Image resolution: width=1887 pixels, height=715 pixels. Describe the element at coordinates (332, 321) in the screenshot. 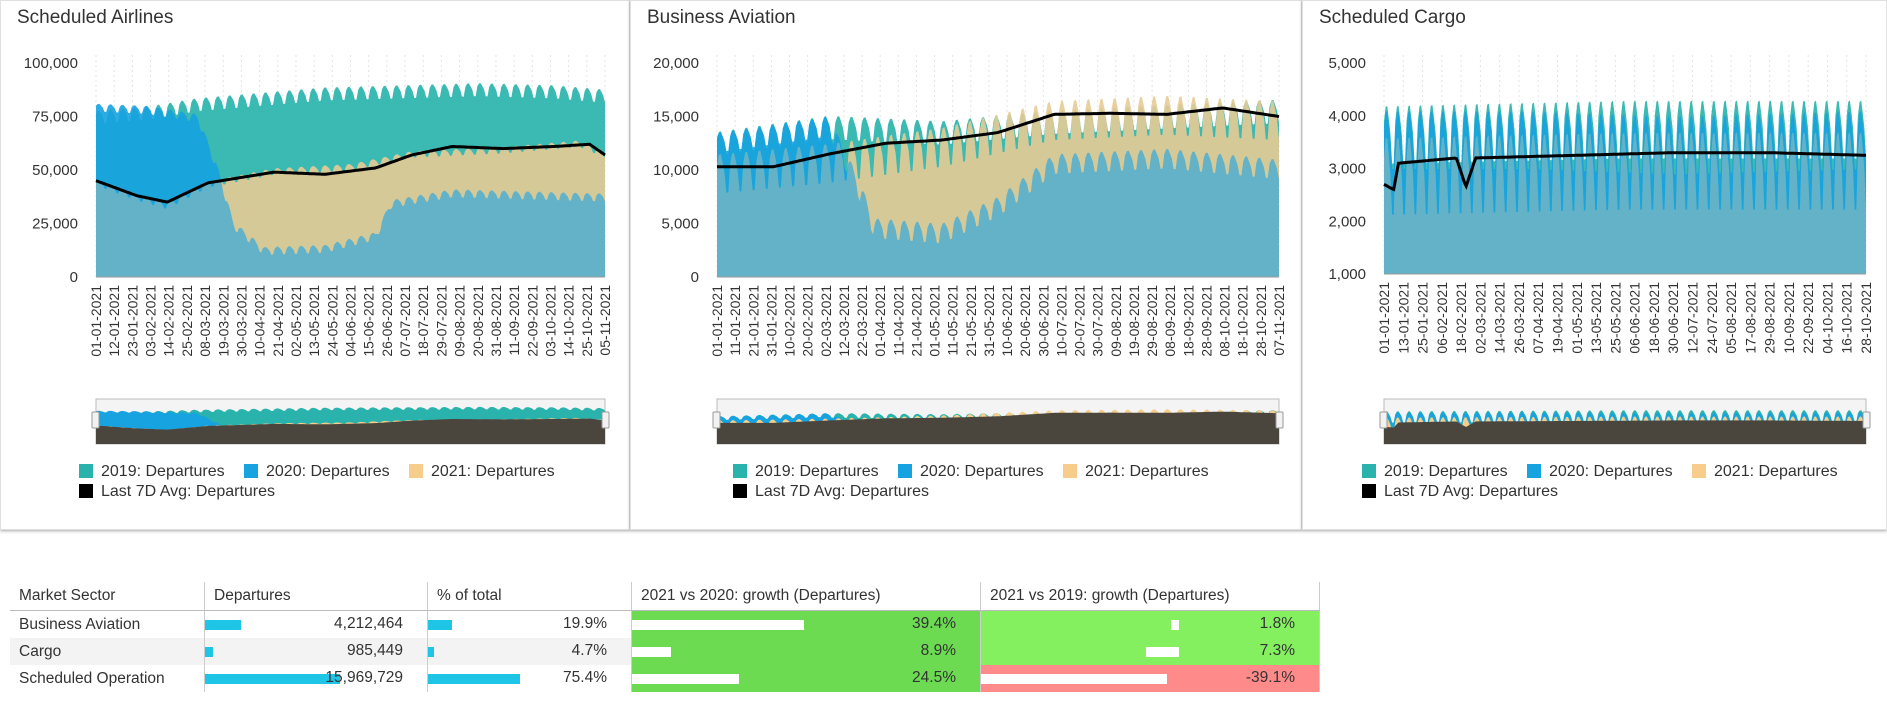

I see `x-tick-label: 24-05-2021` at that location.